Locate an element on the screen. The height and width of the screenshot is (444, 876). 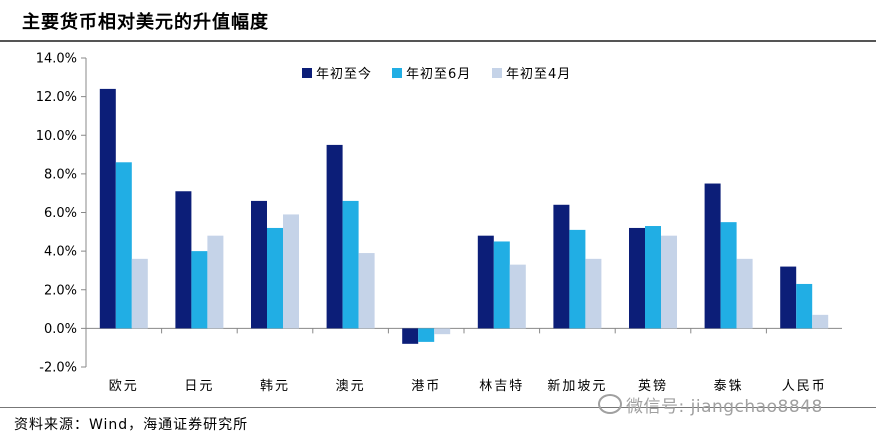
title-divider is located at coordinates (438, 41).